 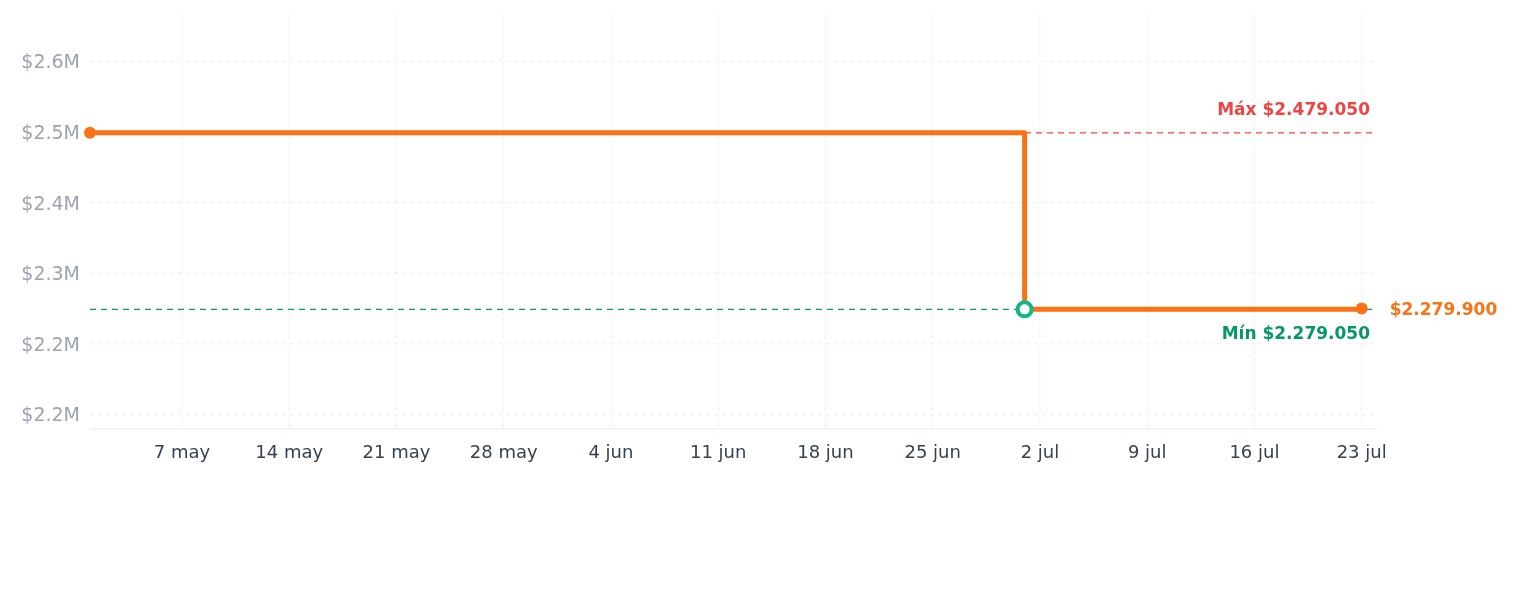 I want to click on x-tick-label: 25 jun, so click(x=932, y=451).